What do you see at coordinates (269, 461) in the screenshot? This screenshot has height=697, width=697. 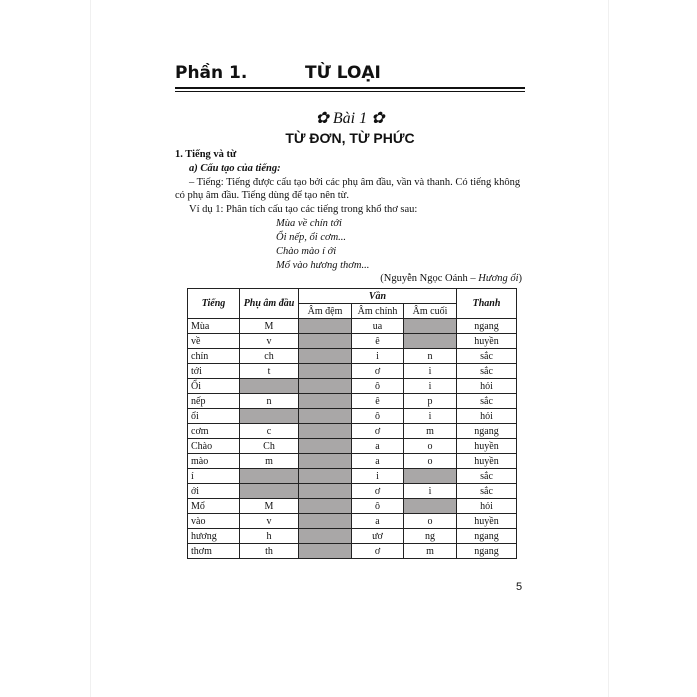 I see `cell-phu-am-dau: m` at bounding box center [269, 461].